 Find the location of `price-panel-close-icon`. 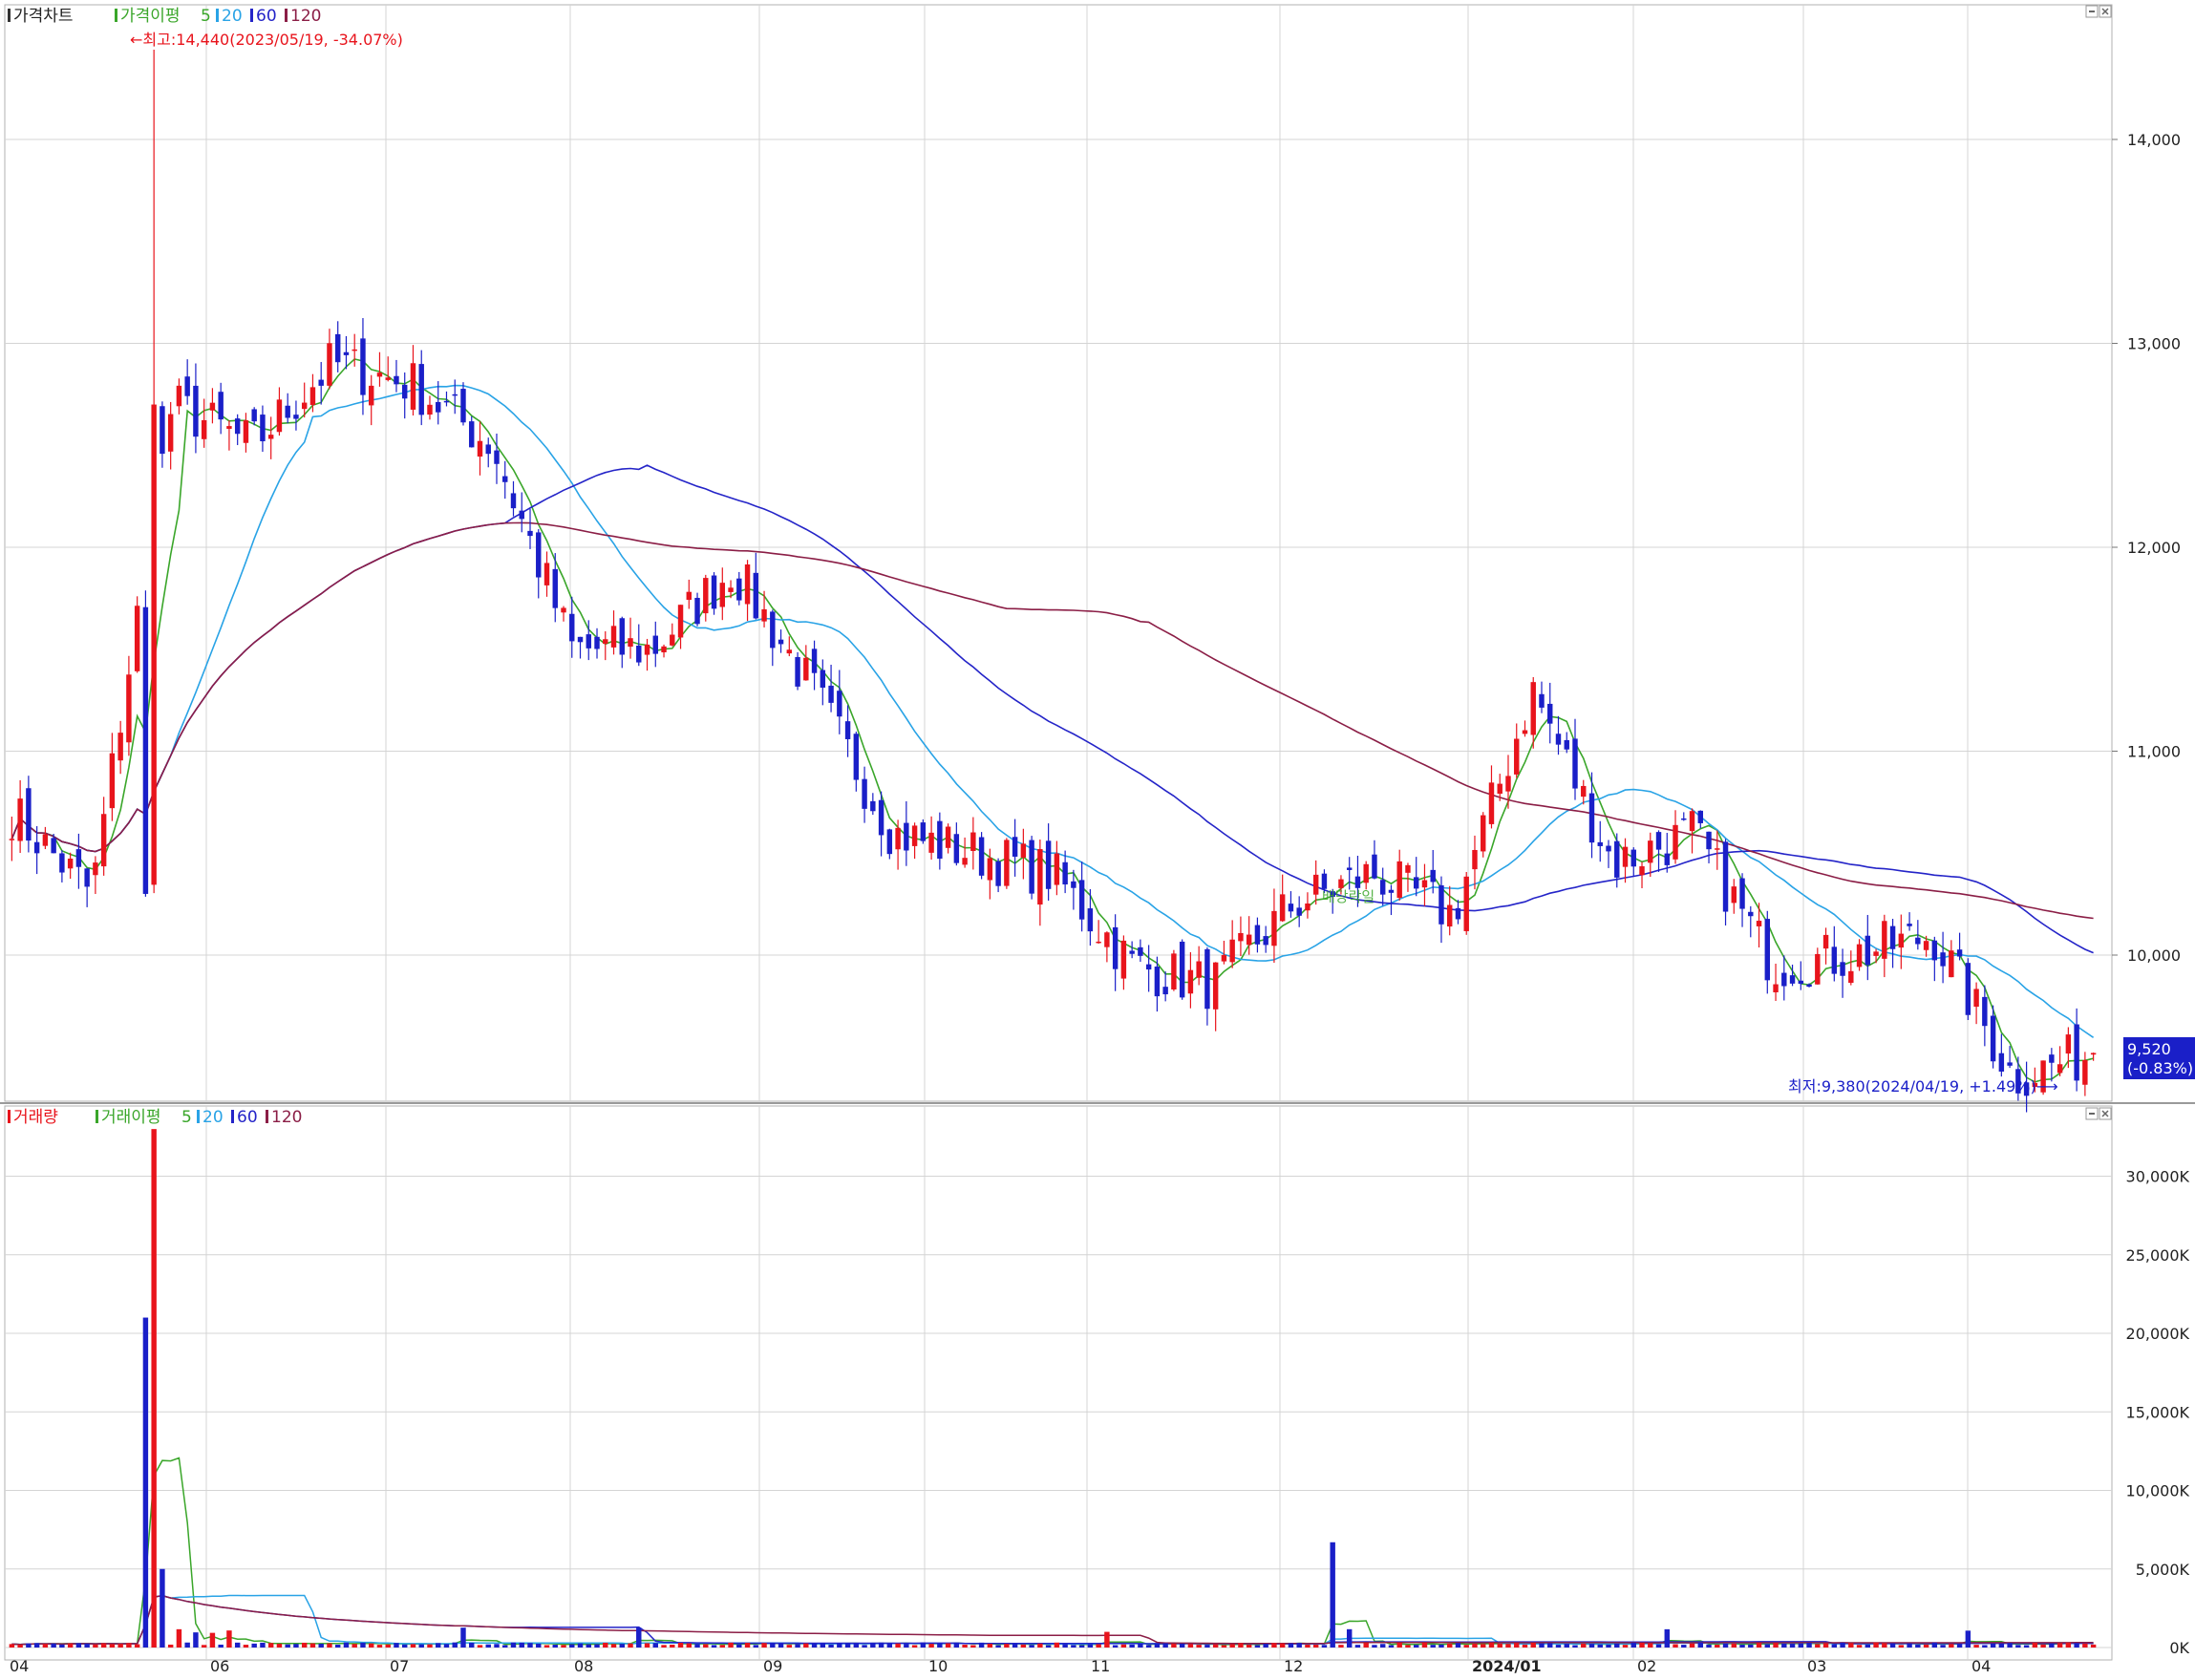

price-panel-close-icon is located at coordinates (2105, 11).